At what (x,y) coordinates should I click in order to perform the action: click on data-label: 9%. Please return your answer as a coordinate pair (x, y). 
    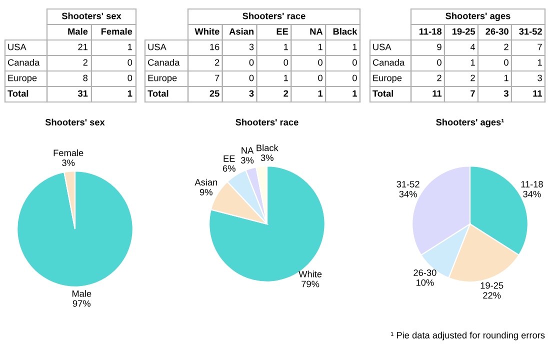
    Looking at the image, I should click on (206, 192).